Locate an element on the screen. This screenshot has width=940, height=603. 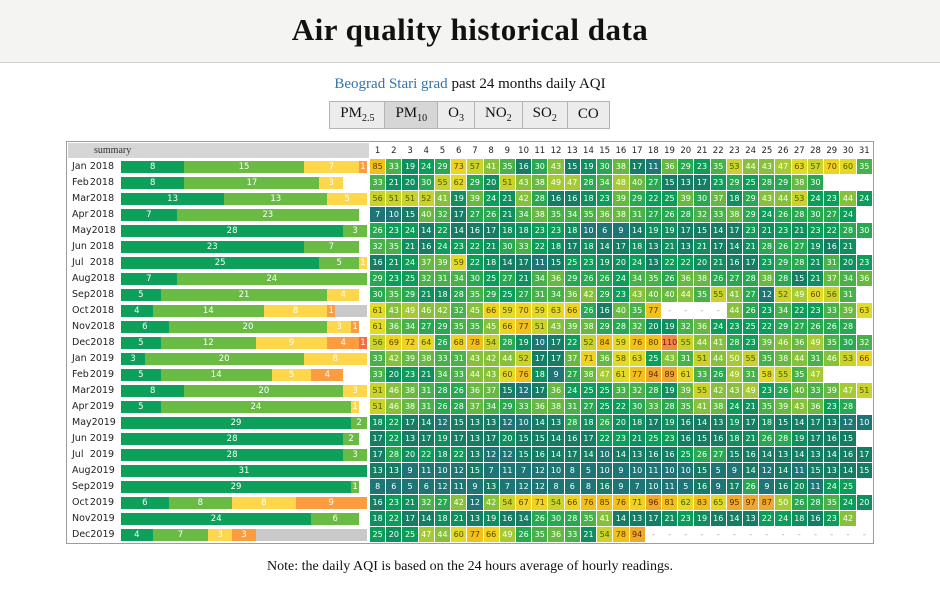
day-cell: 40 is located at coordinates (426, 214).